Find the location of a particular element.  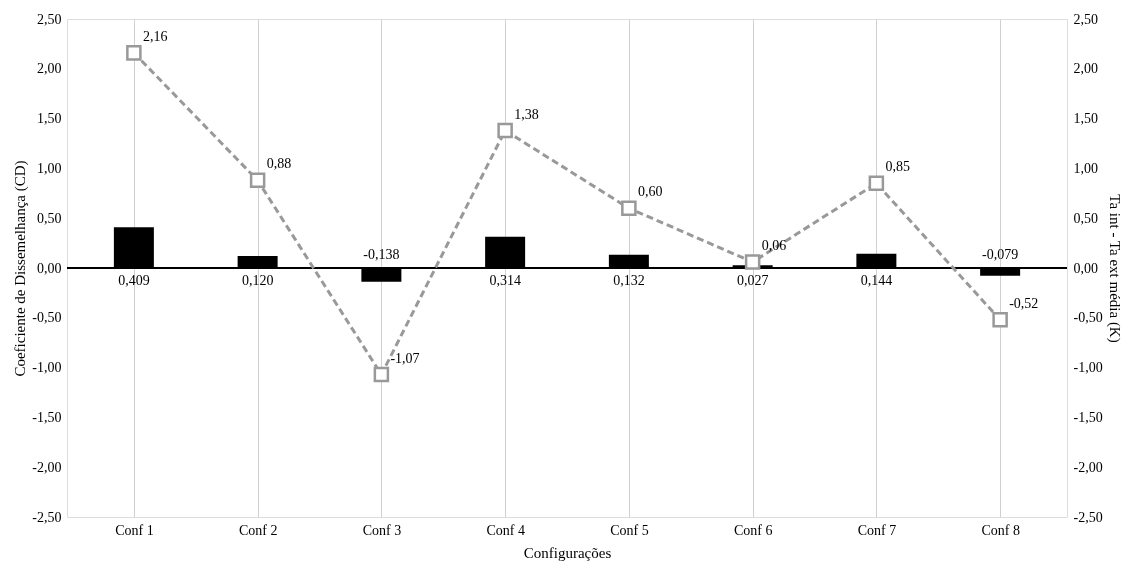

data-label: 1,38 is located at coordinates (526, 114).